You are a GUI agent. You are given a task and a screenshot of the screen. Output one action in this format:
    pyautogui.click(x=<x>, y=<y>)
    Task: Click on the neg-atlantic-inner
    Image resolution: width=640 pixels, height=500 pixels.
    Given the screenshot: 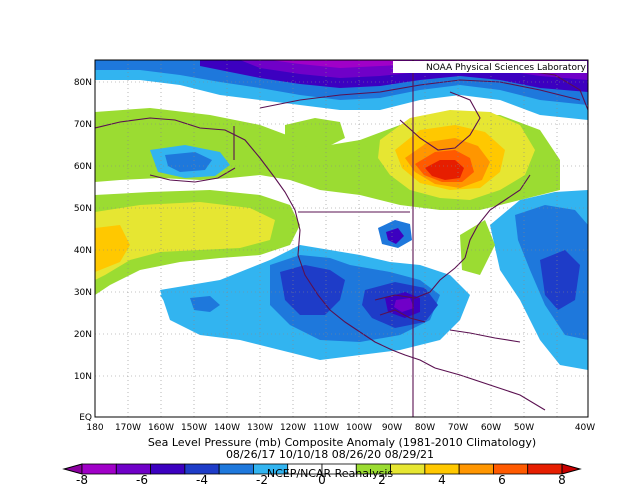 What is the action you would take?
    pyautogui.click(x=560, y=280)
    